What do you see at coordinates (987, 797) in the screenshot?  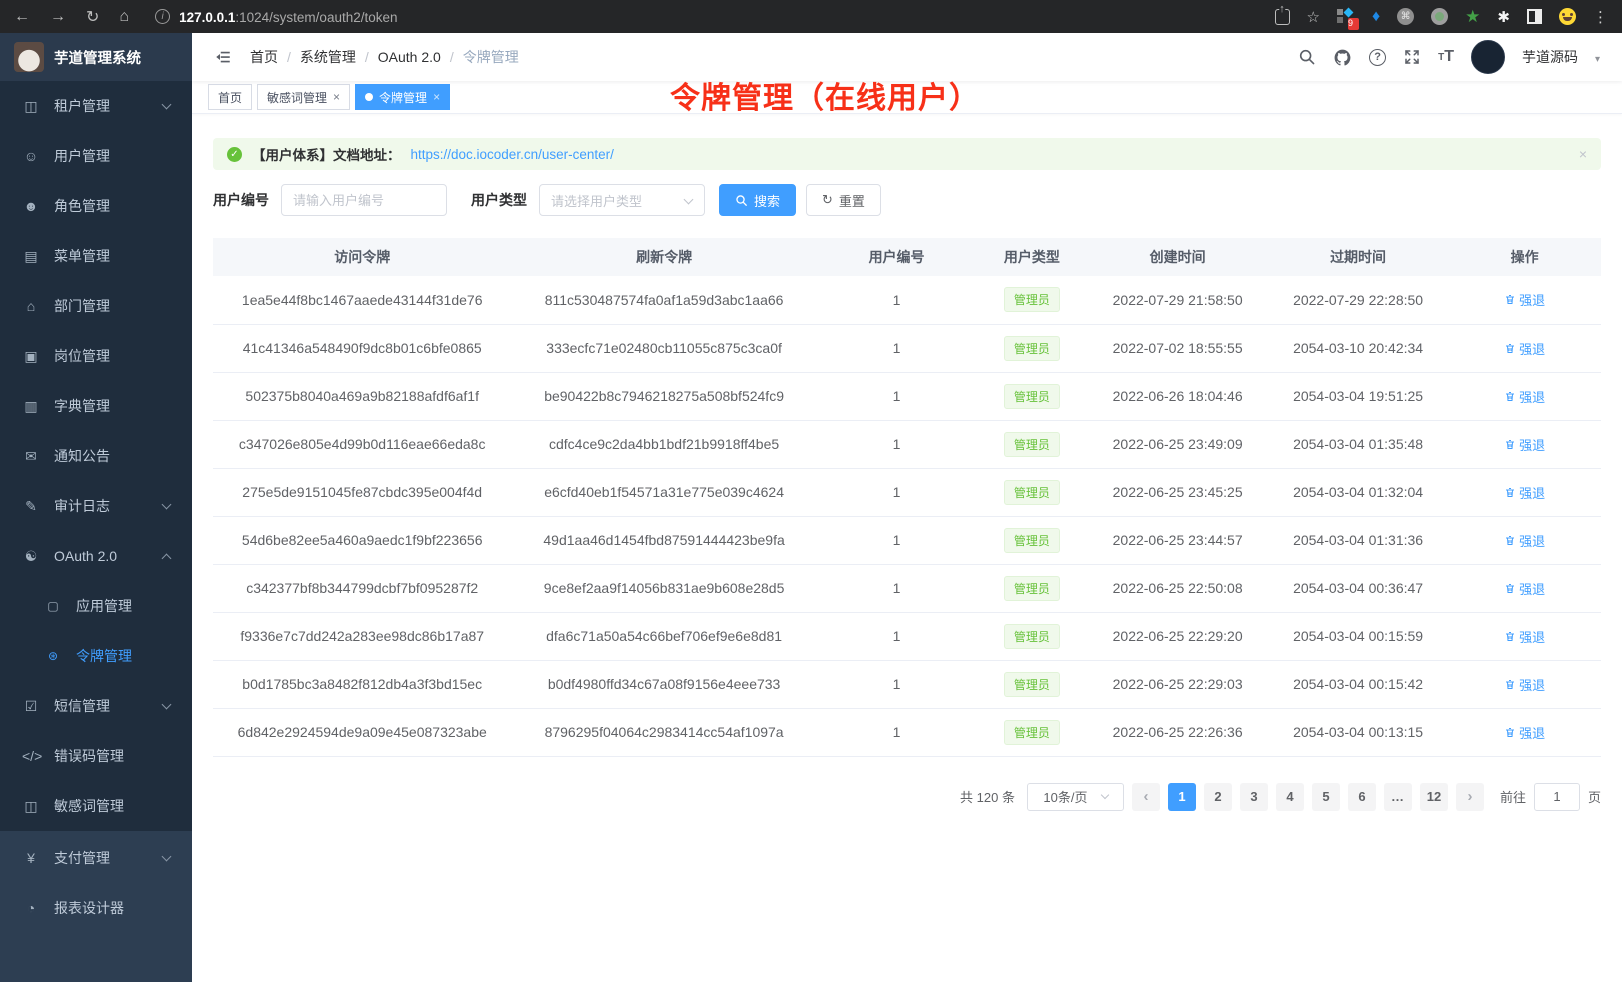 I see `total-count: 共 120 条` at bounding box center [987, 797].